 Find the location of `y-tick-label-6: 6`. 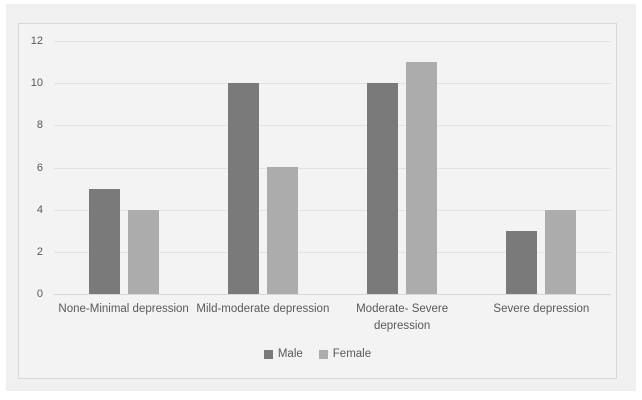

y-tick-label-6: 6 is located at coordinates (39, 168).